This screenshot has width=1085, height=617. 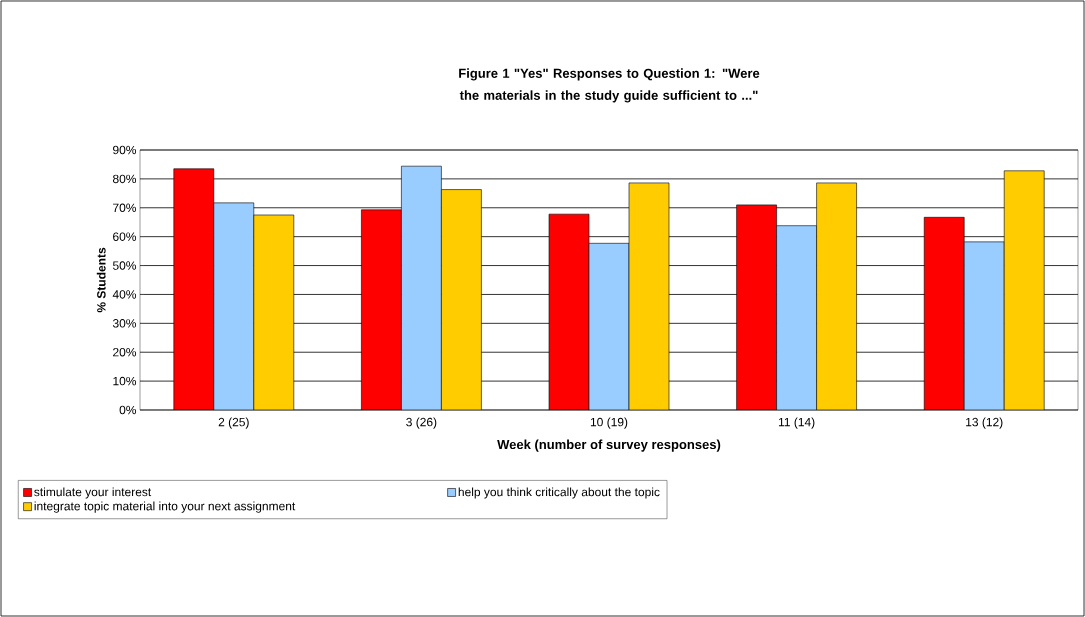 I want to click on y-tick-label: 70%, so click(x=125, y=208).